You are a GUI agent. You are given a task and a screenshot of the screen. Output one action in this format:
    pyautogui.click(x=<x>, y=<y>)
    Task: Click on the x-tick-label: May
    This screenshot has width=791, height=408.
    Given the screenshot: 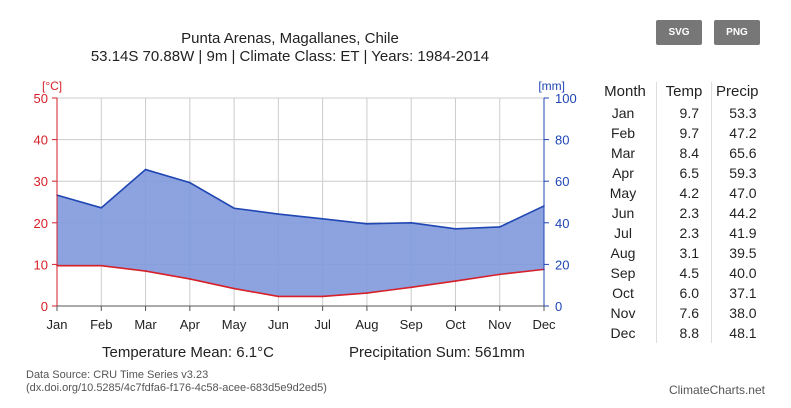 What is the action you would take?
    pyautogui.click(x=234, y=324)
    